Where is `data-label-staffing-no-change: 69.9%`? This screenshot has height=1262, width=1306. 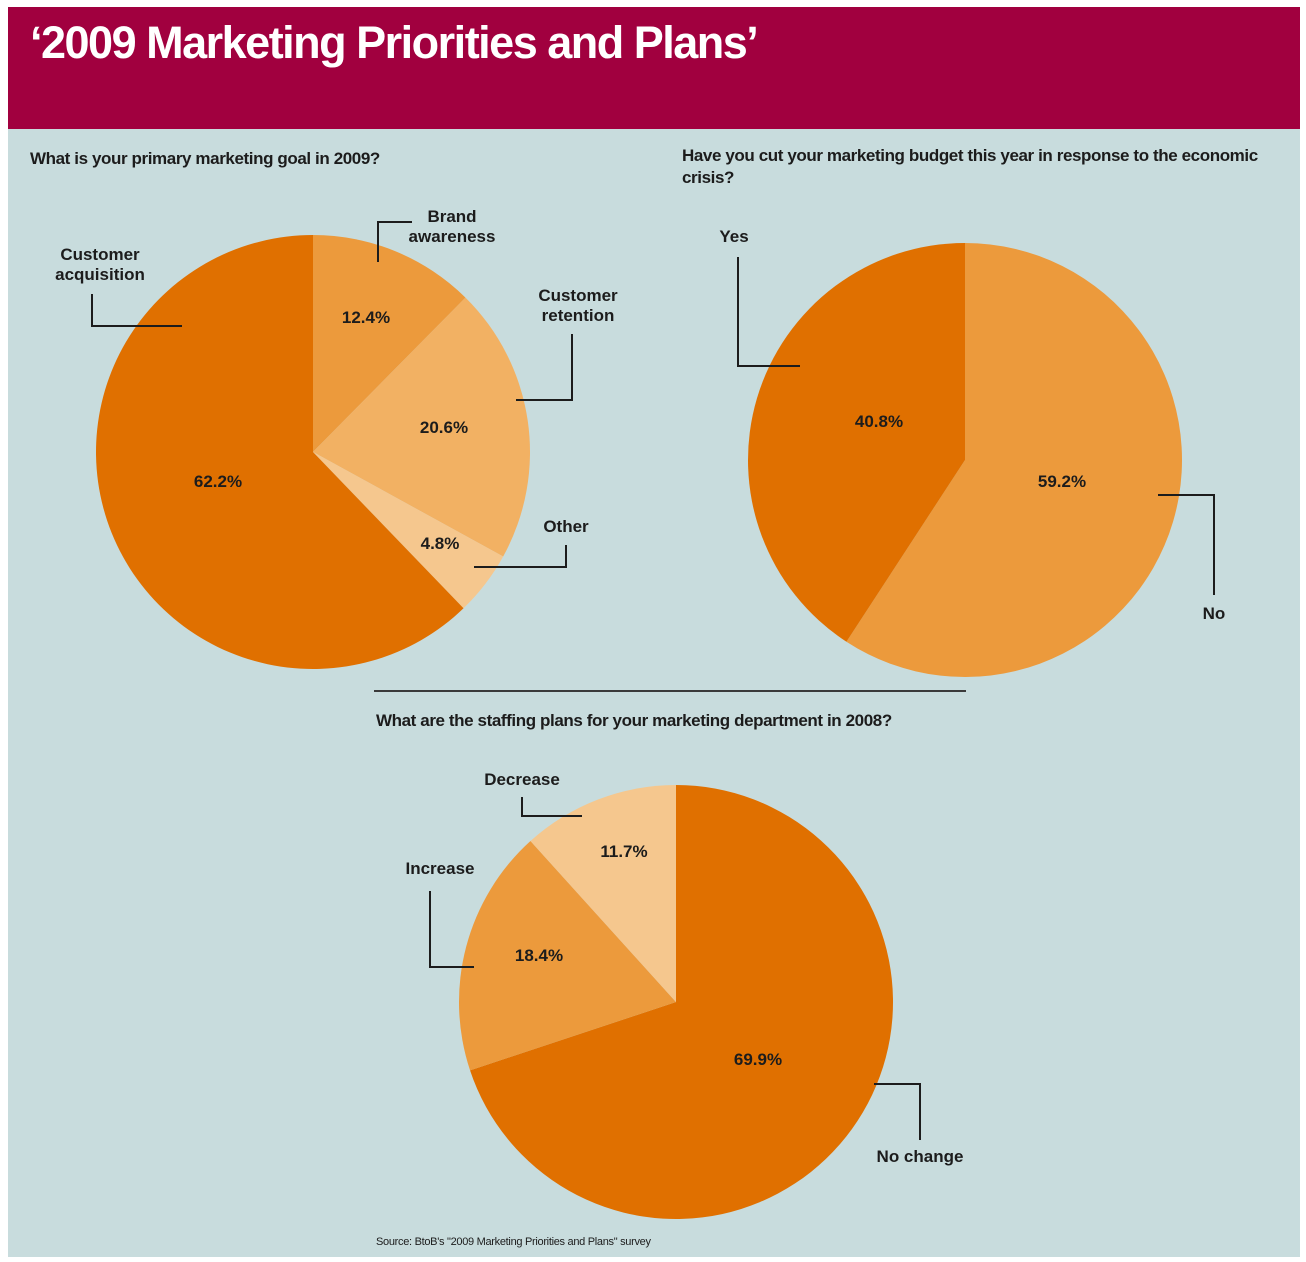
data-label-staffing-no-change: 69.9% is located at coordinates (758, 1059).